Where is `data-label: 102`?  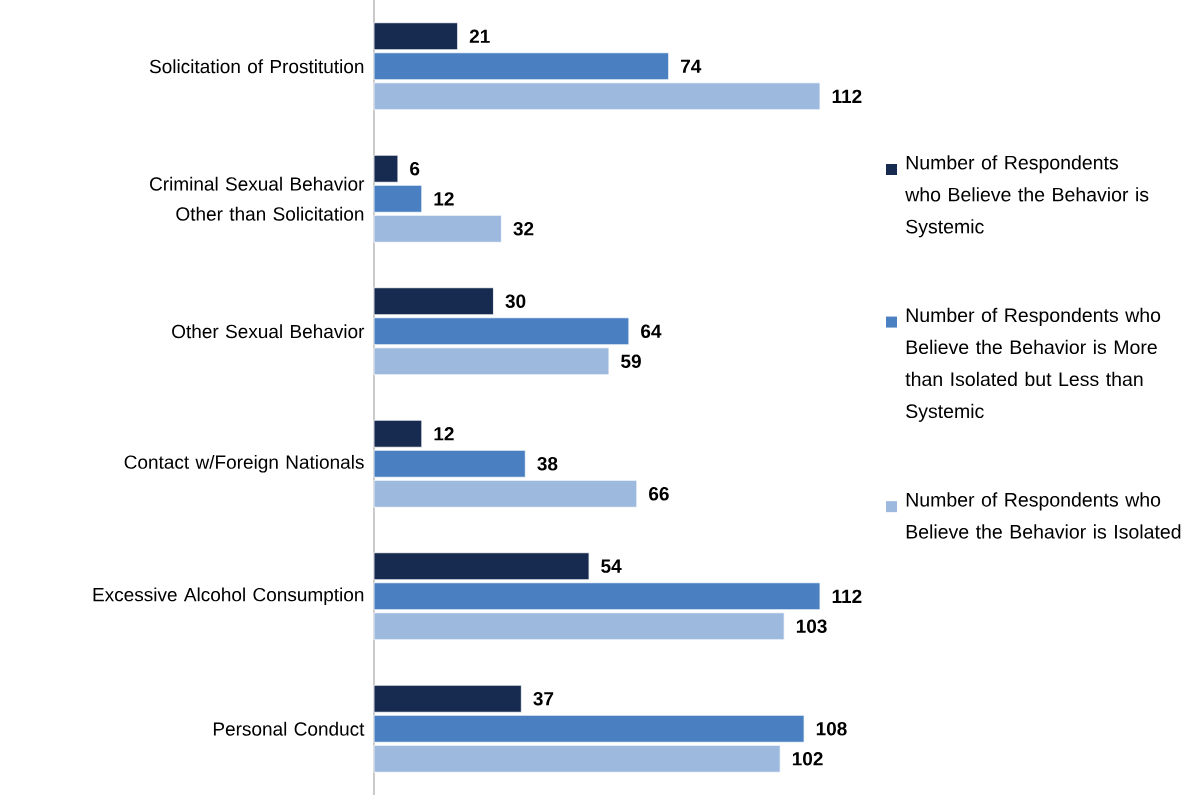
data-label: 102 is located at coordinates (807, 759).